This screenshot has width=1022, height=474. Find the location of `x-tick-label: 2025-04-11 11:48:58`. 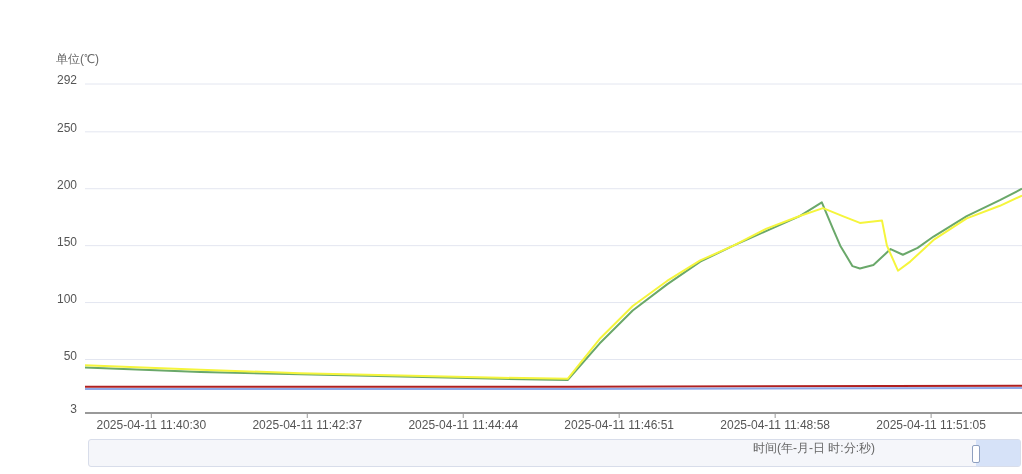

x-tick-label: 2025-04-11 11:48:58 is located at coordinates (775, 424).